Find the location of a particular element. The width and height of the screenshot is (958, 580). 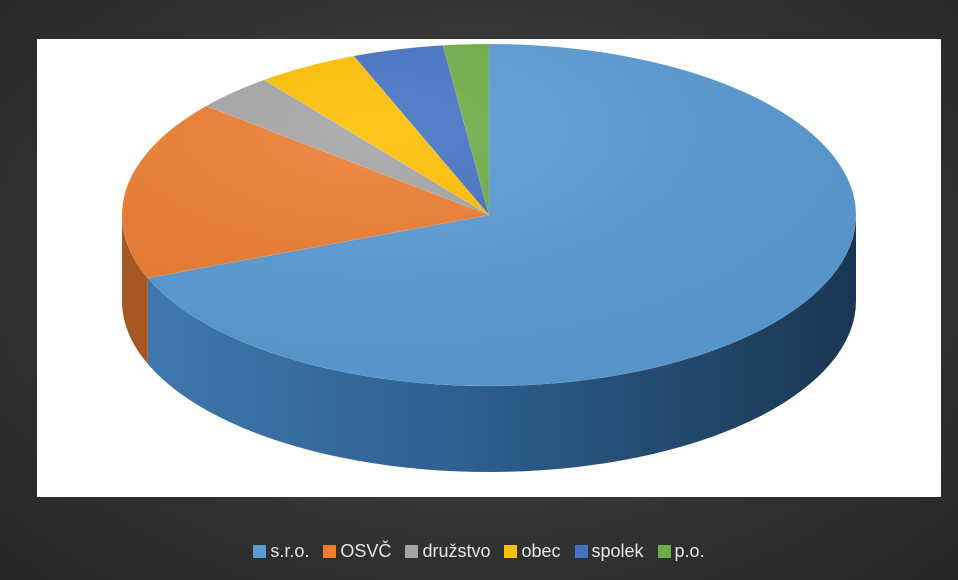

legend-label: s.r.o. is located at coordinates (290, 550).